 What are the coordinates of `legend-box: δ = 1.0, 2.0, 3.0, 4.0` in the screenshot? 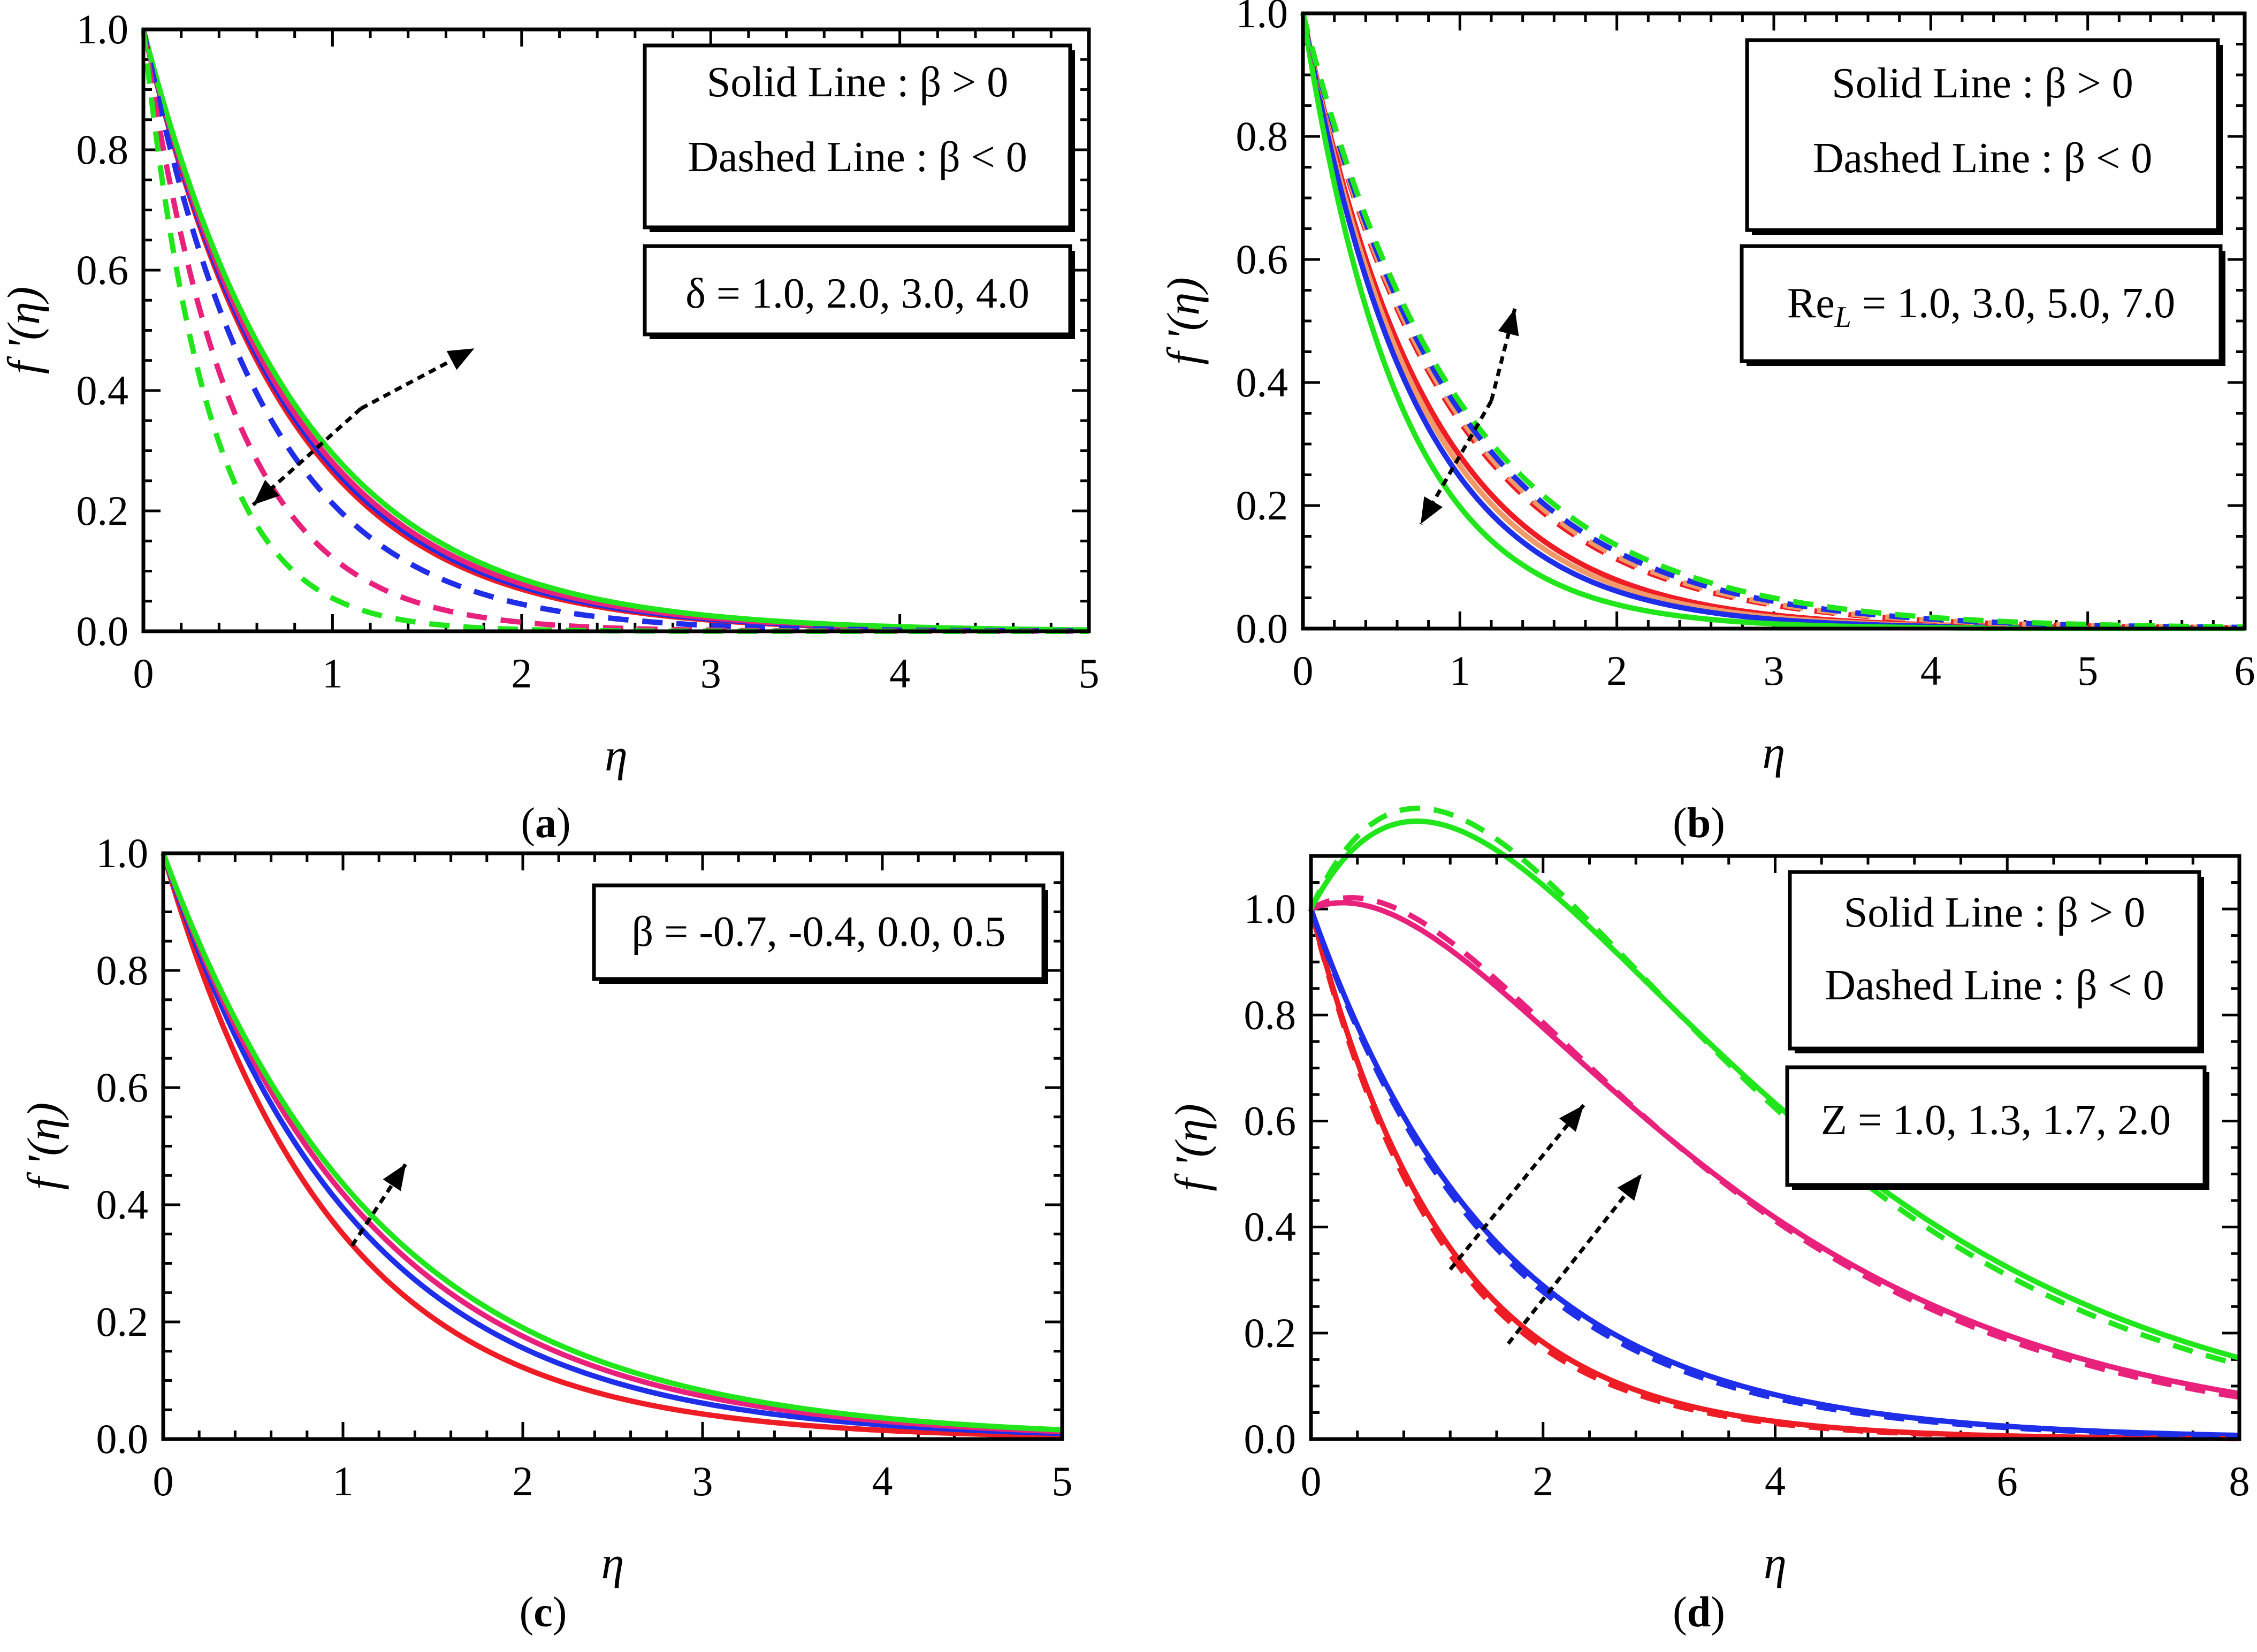 It's located at (859, 291).